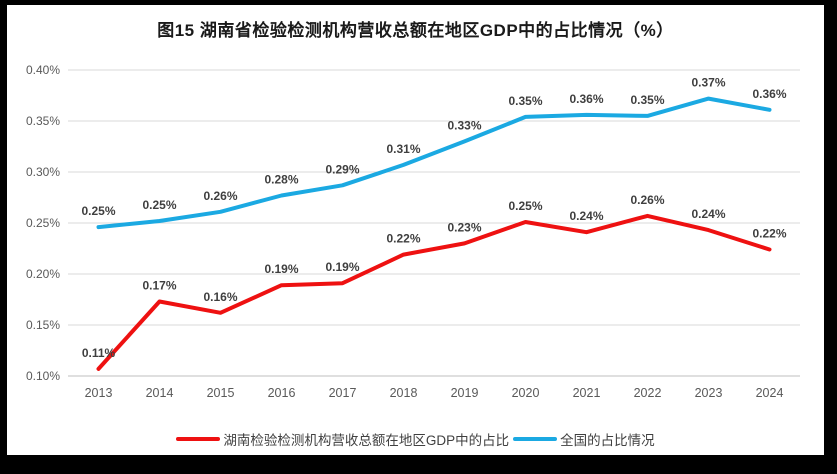  I want to click on x-axis-tick-label: 2019, so click(465, 393).